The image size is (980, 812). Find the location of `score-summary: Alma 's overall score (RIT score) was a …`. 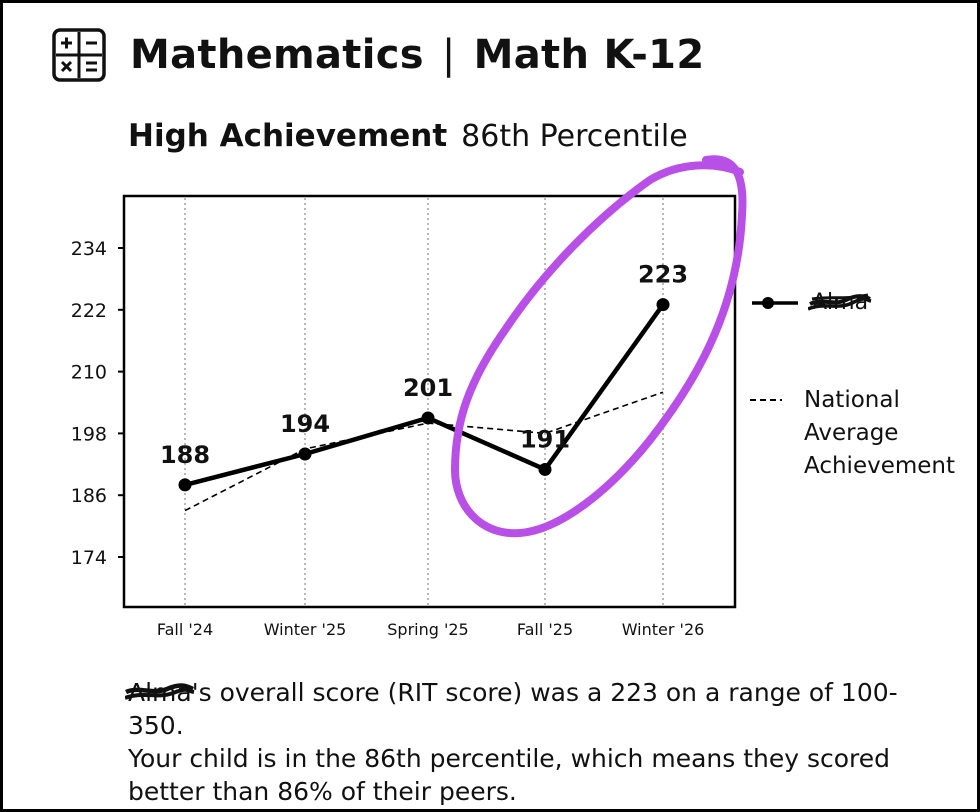

score-summary: Alma 's overall score (RIT score) was a … is located at coordinates (536, 742).